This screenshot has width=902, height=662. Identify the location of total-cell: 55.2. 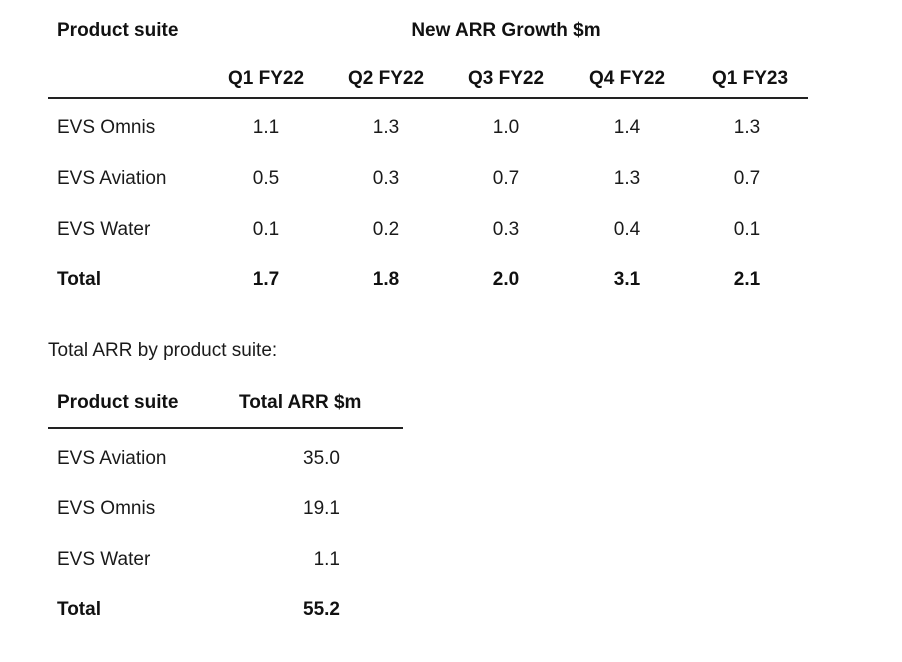
(321, 609).